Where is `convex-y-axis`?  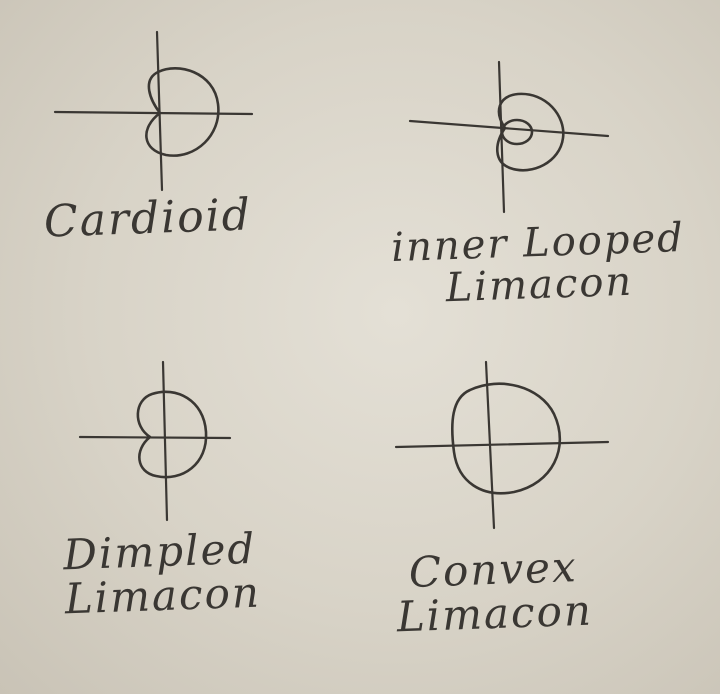
convex-y-axis is located at coordinates (490, 445).